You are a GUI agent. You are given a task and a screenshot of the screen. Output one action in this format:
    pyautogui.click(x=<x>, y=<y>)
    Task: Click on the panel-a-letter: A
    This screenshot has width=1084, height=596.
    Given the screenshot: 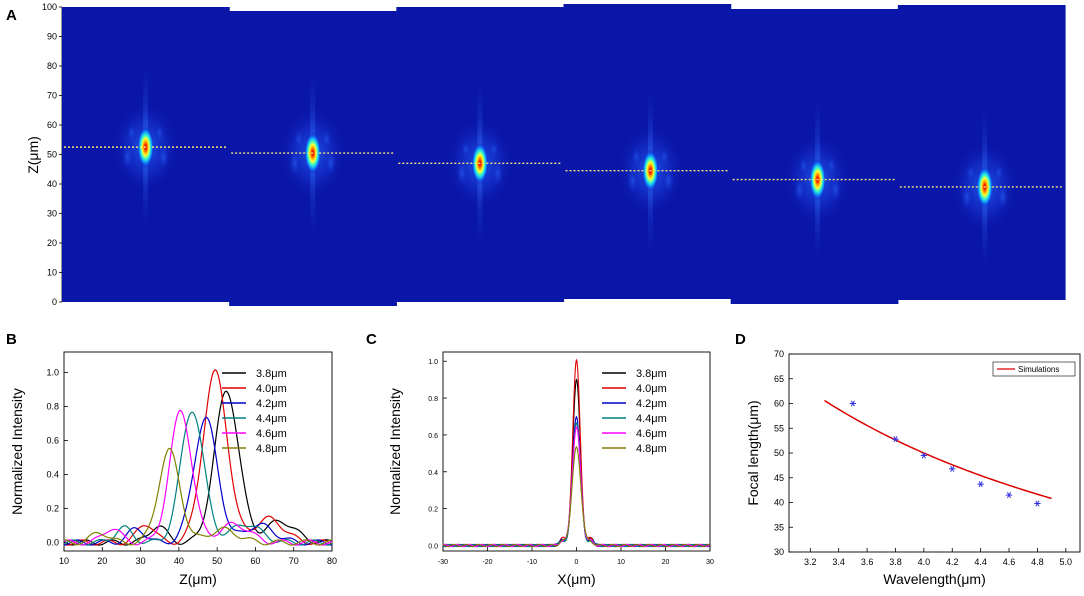 What is the action you would take?
    pyautogui.click(x=11, y=15)
    